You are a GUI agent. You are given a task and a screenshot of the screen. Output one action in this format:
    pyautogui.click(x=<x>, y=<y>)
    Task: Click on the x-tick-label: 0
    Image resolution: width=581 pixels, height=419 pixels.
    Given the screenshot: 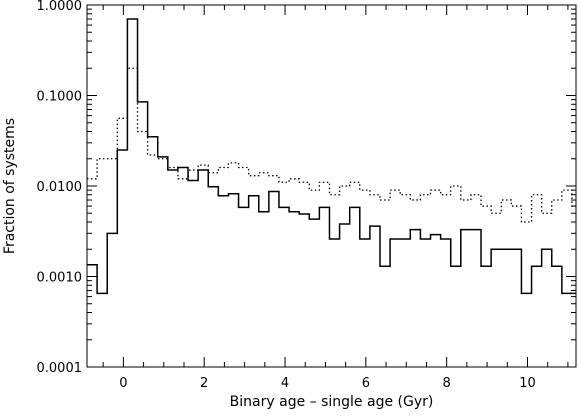 What is the action you would take?
    pyautogui.click(x=123, y=383)
    